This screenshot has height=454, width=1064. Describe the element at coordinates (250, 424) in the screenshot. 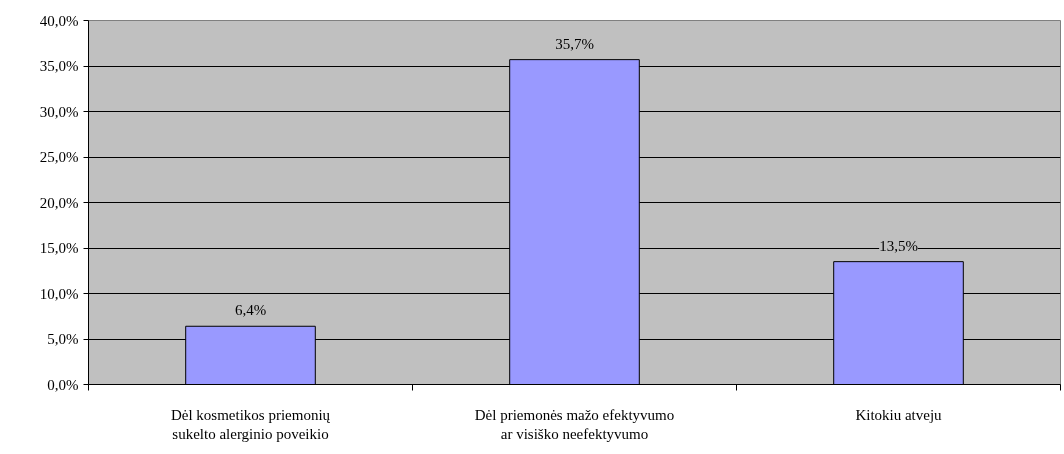

I see `x-tick-label: Dėl kosmetikos priemonių sukelto alerginio poveikio` at that location.